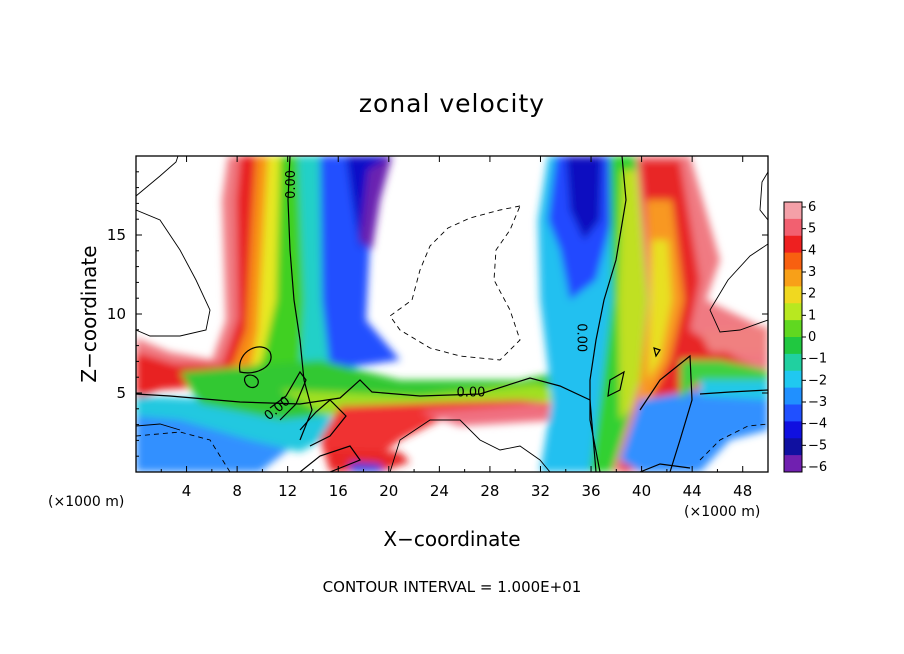 Image resolution: width=904 pixels, height=654 pixels. I want to click on colorbar-label: 0, so click(812, 337).